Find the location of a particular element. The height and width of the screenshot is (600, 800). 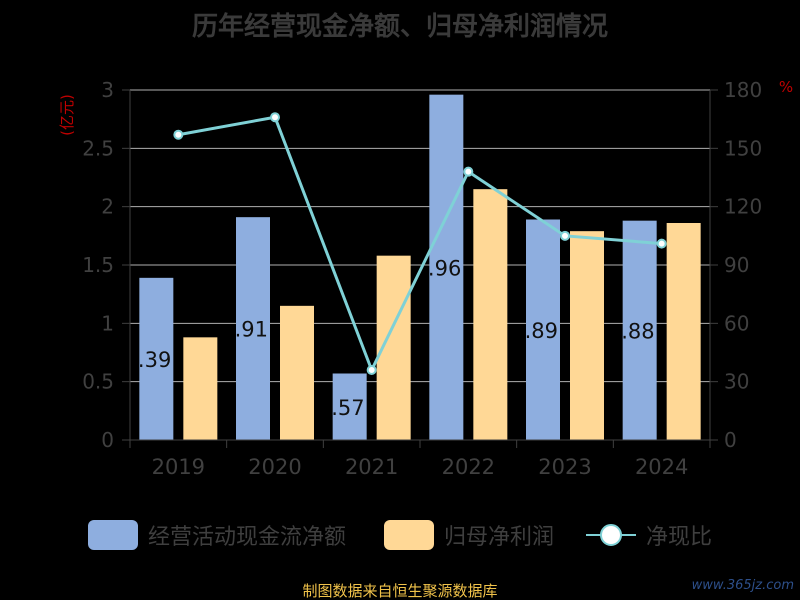

y-right-tick-label: 150 is located at coordinates (743, 148).